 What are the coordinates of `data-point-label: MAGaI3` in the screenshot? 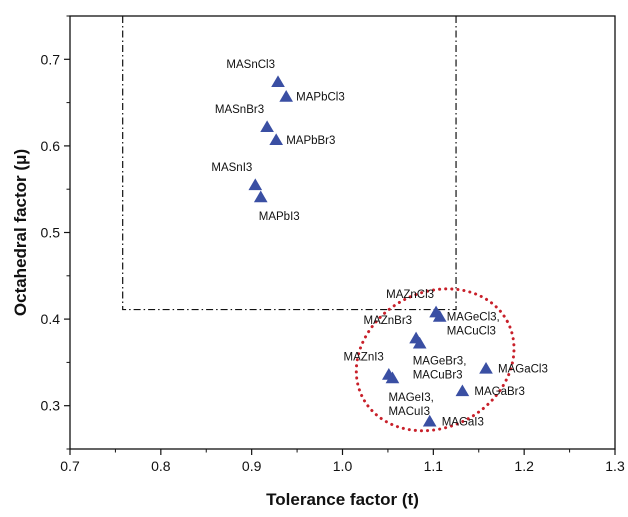 It's located at (463, 422).